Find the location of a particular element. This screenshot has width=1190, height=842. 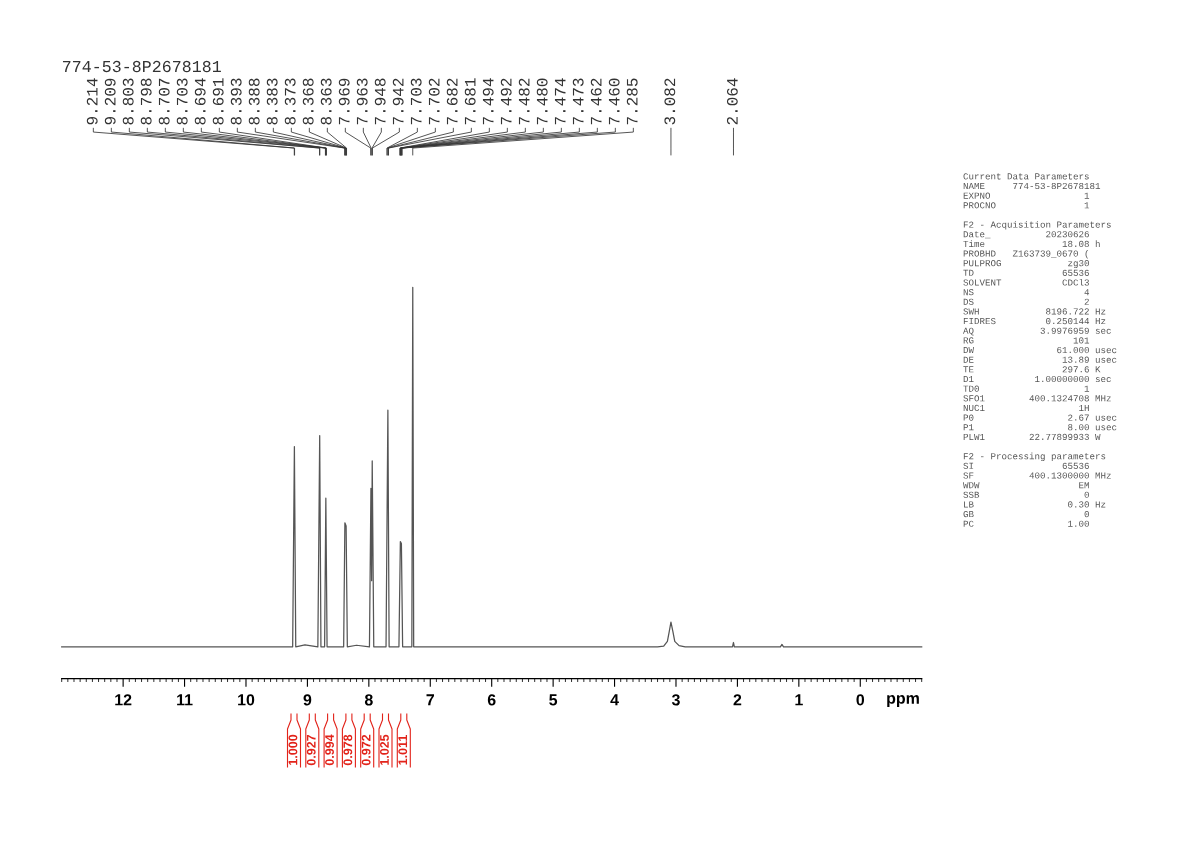

x-tick-label: 5 is located at coordinates (553, 700).